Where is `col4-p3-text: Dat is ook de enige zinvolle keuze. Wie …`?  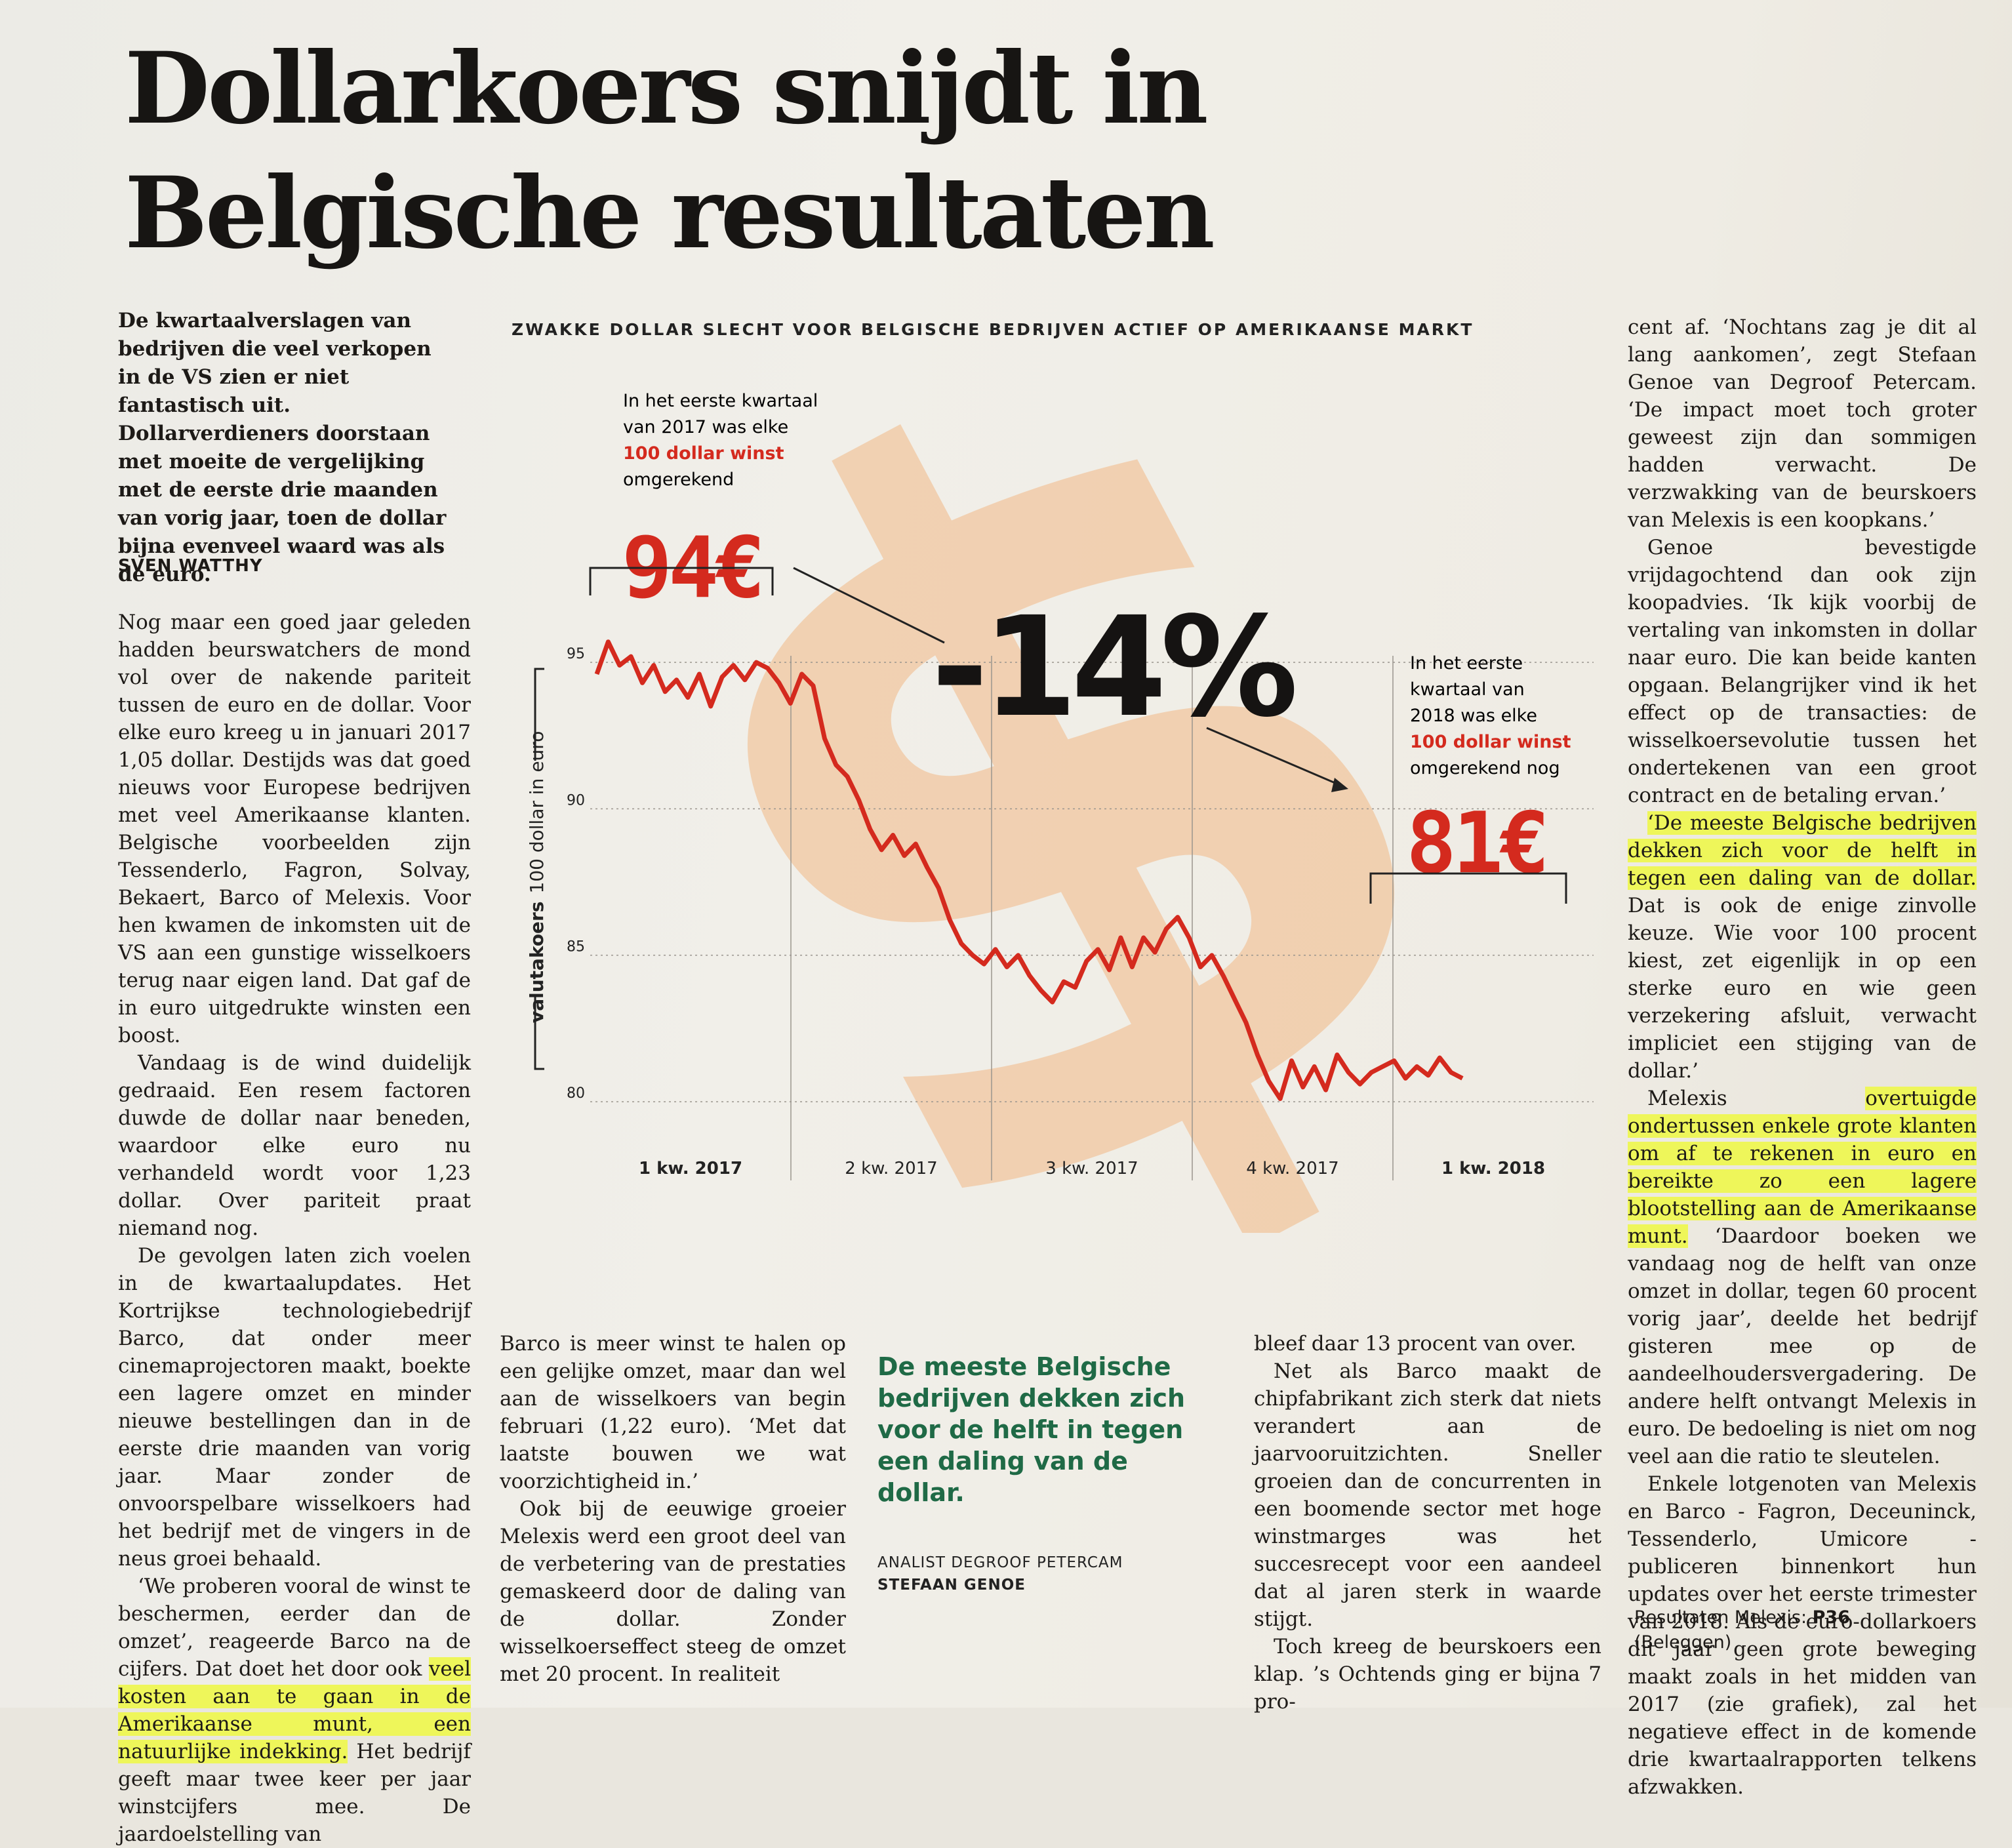
col4-p3-text: Dat is ook de enige zinvolle keuze. Wie … is located at coordinates (1803, 989).